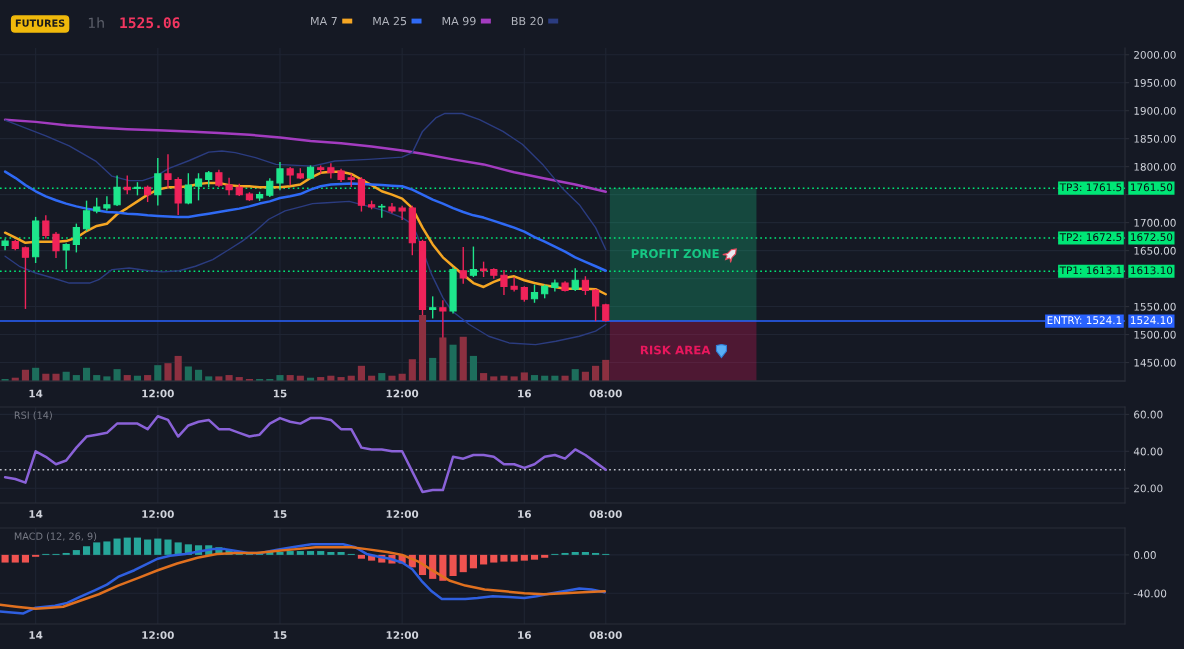 The image size is (1184, 649). I want to click on y-tick-label: 2000.00, so click(1155, 54).